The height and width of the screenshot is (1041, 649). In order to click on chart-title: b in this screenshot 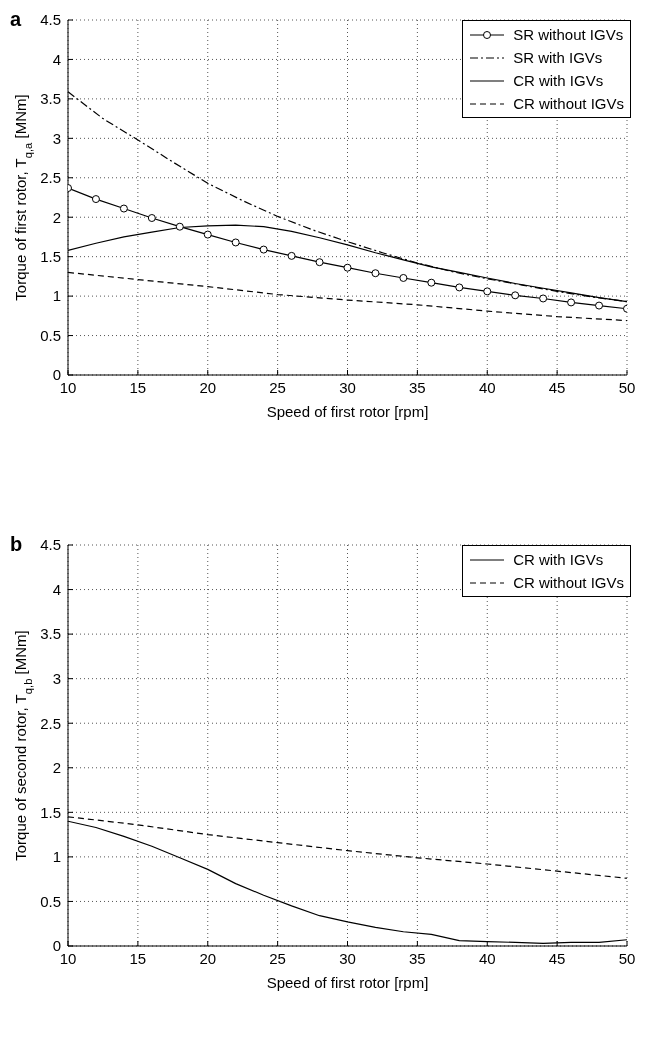, I will do `click(16, 544)`.